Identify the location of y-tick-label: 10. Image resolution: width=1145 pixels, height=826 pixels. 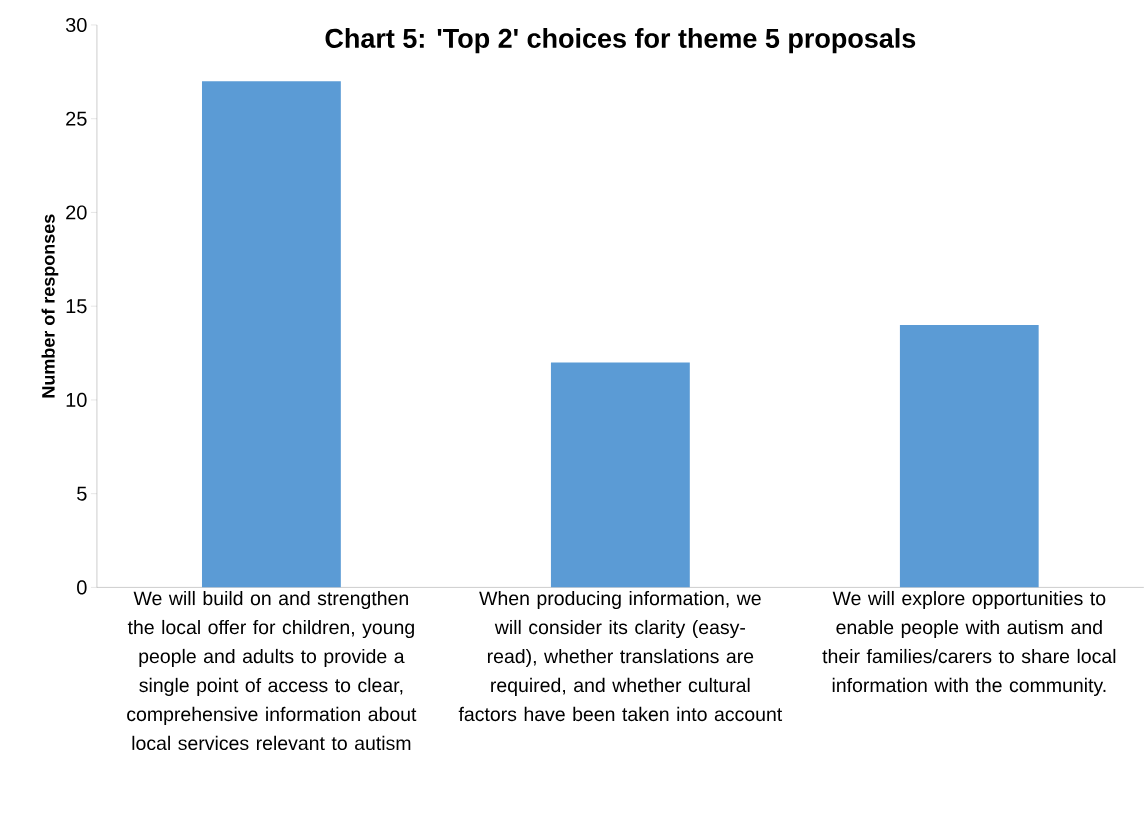
(76, 399).